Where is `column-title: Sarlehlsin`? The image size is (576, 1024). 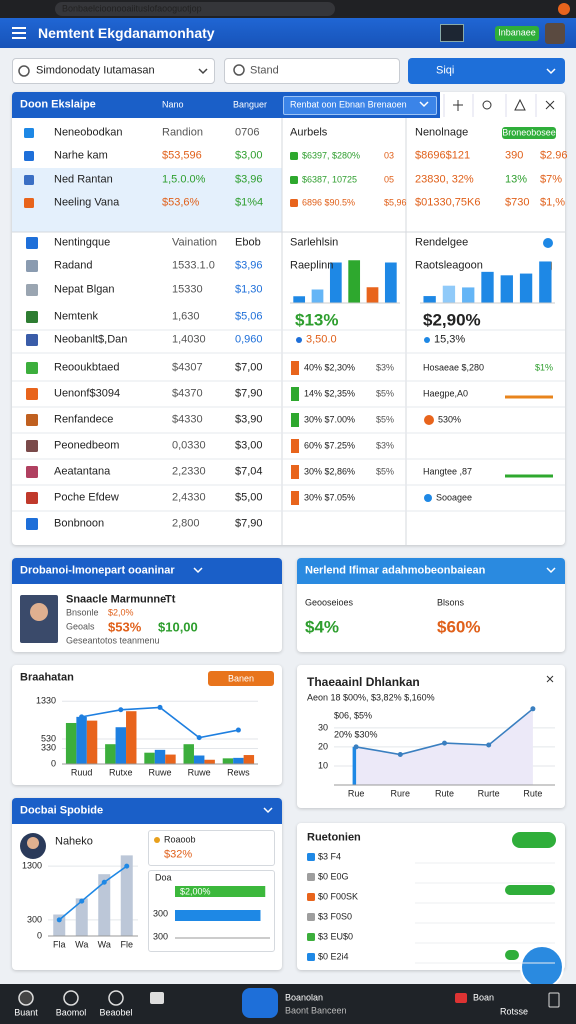 column-title: Sarlehlsin is located at coordinates (314, 242).